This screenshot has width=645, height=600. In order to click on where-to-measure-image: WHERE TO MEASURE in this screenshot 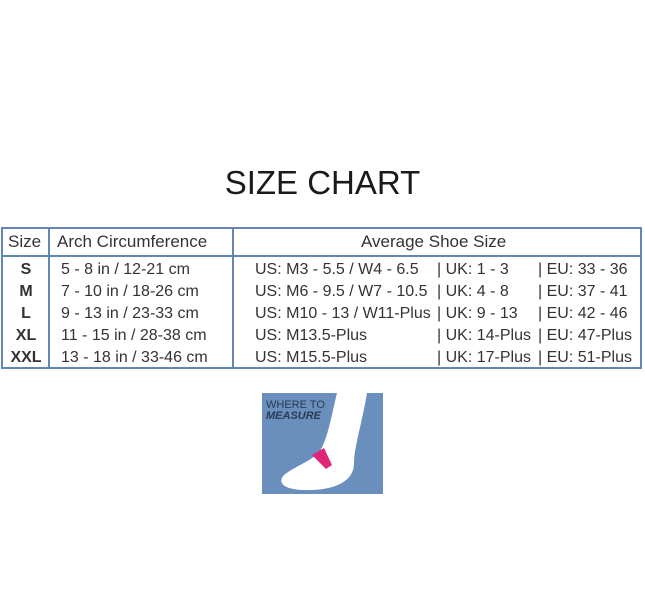, I will do `click(322, 443)`.